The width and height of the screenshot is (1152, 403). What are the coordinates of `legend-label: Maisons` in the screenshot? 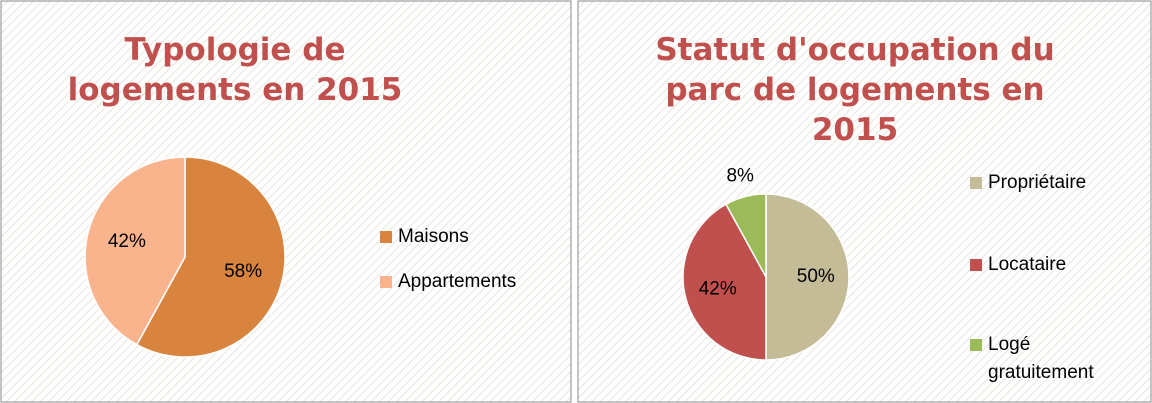 It's located at (433, 236).